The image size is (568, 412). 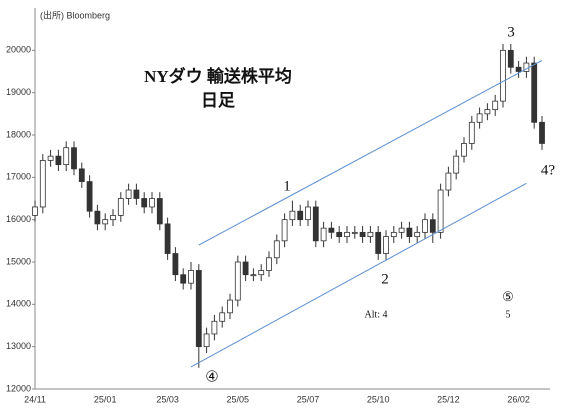 I want to click on y-tick-label: 13000, so click(x=18, y=346).